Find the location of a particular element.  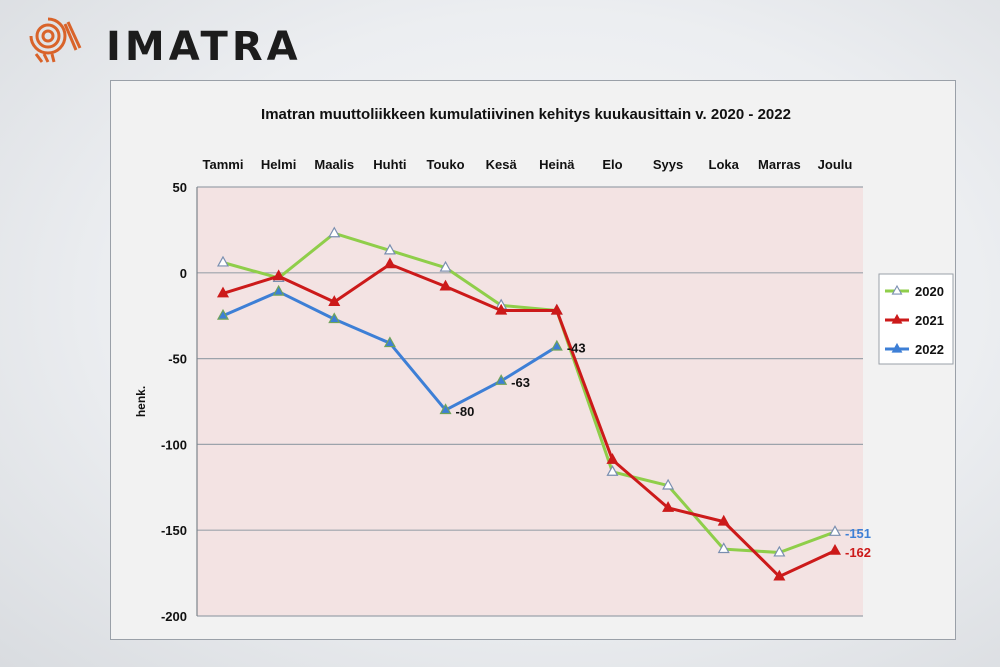

x-tick-label: Kesä is located at coordinates (502, 164).